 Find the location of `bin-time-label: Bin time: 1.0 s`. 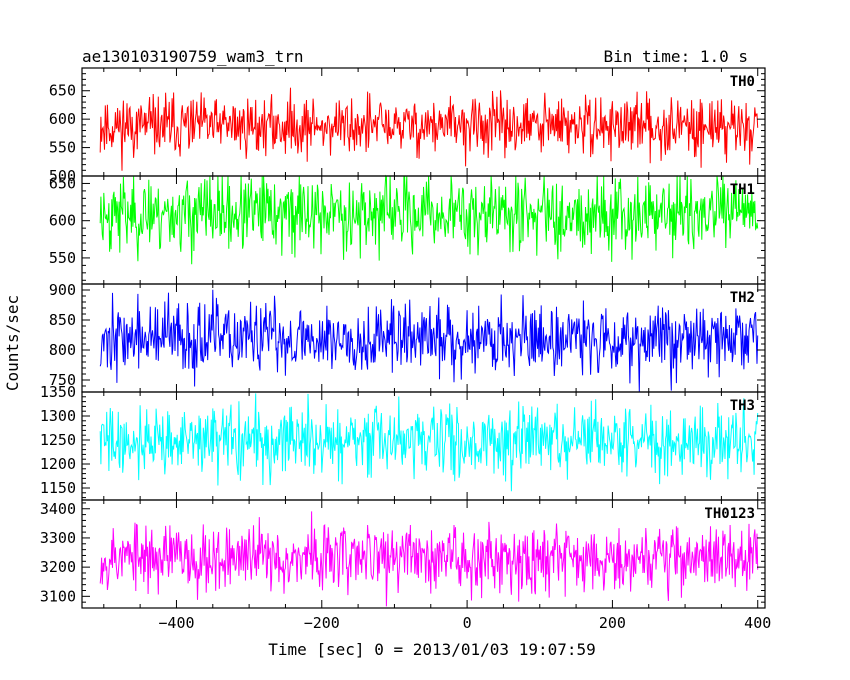

bin-time-label: Bin time: 1.0 s is located at coordinates (676, 56).